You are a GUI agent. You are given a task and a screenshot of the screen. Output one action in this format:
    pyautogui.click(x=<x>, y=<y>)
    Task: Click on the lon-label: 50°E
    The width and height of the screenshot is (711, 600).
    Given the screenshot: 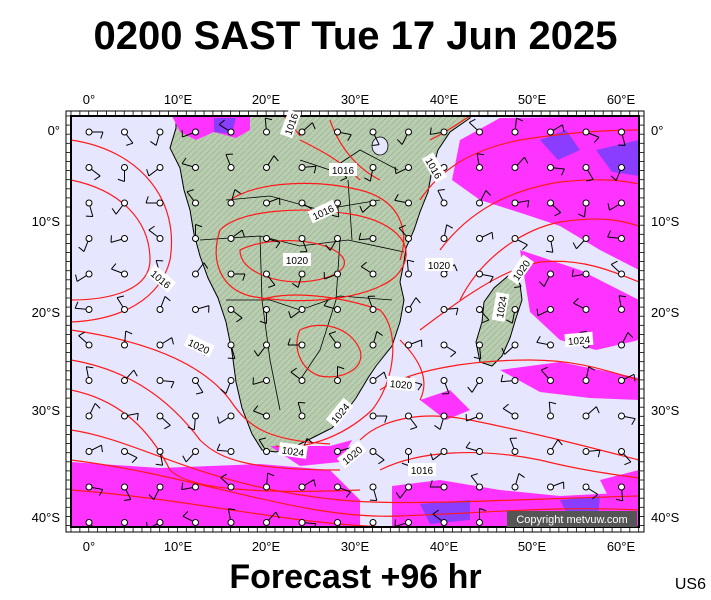 What is the action you would take?
    pyautogui.click(x=532, y=546)
    